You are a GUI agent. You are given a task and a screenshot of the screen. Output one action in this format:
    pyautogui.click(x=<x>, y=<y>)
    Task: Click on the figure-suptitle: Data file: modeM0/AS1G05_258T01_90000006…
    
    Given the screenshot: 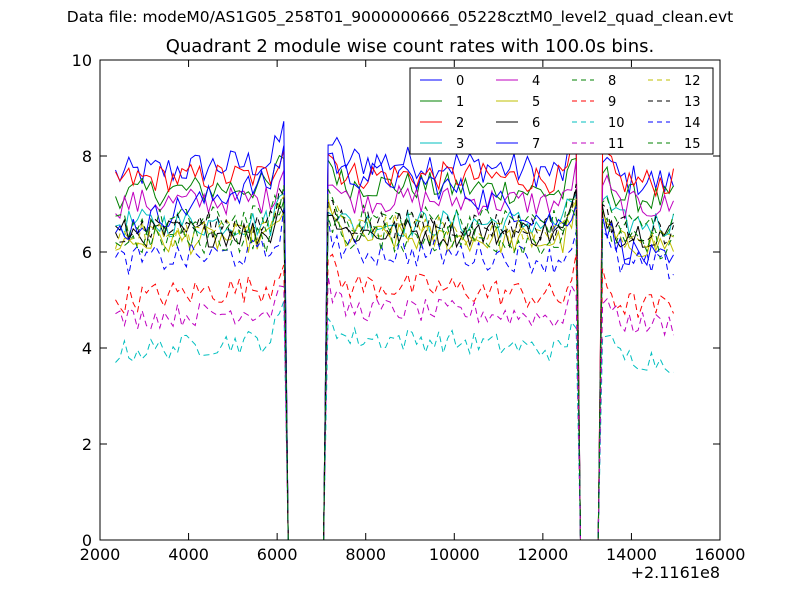 What is the action you would take?
    pyautogui.click(x=400, y=17)
    